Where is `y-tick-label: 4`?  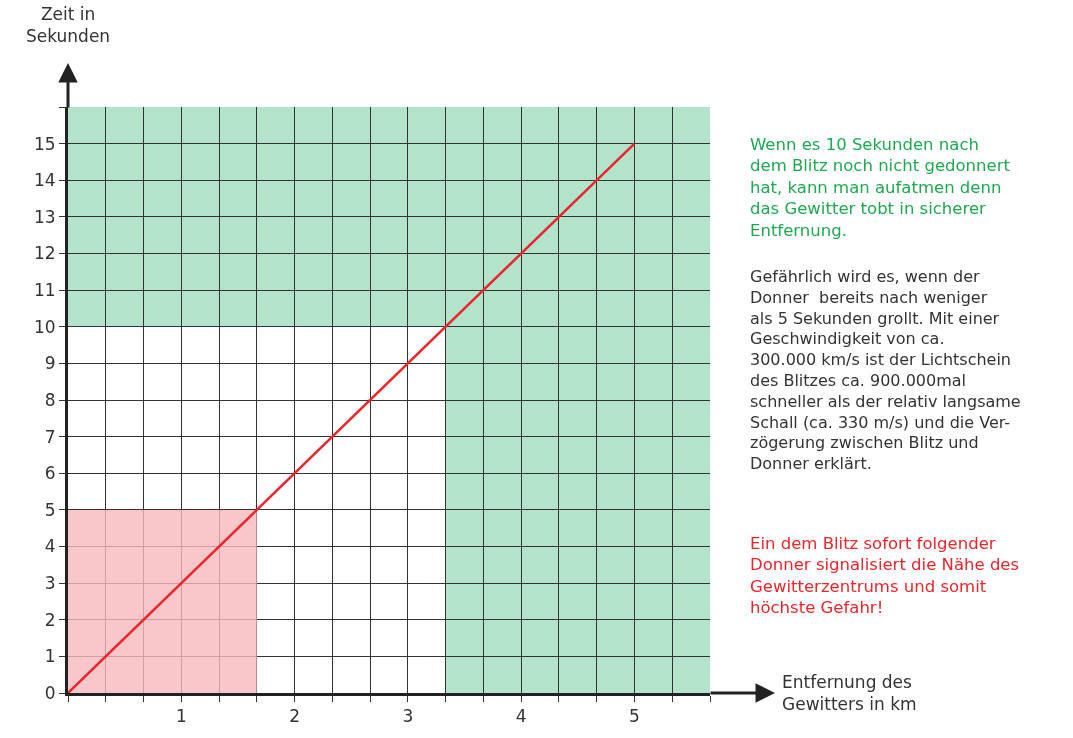 y-tick-label: 4 is located at coordinates (50, 546).